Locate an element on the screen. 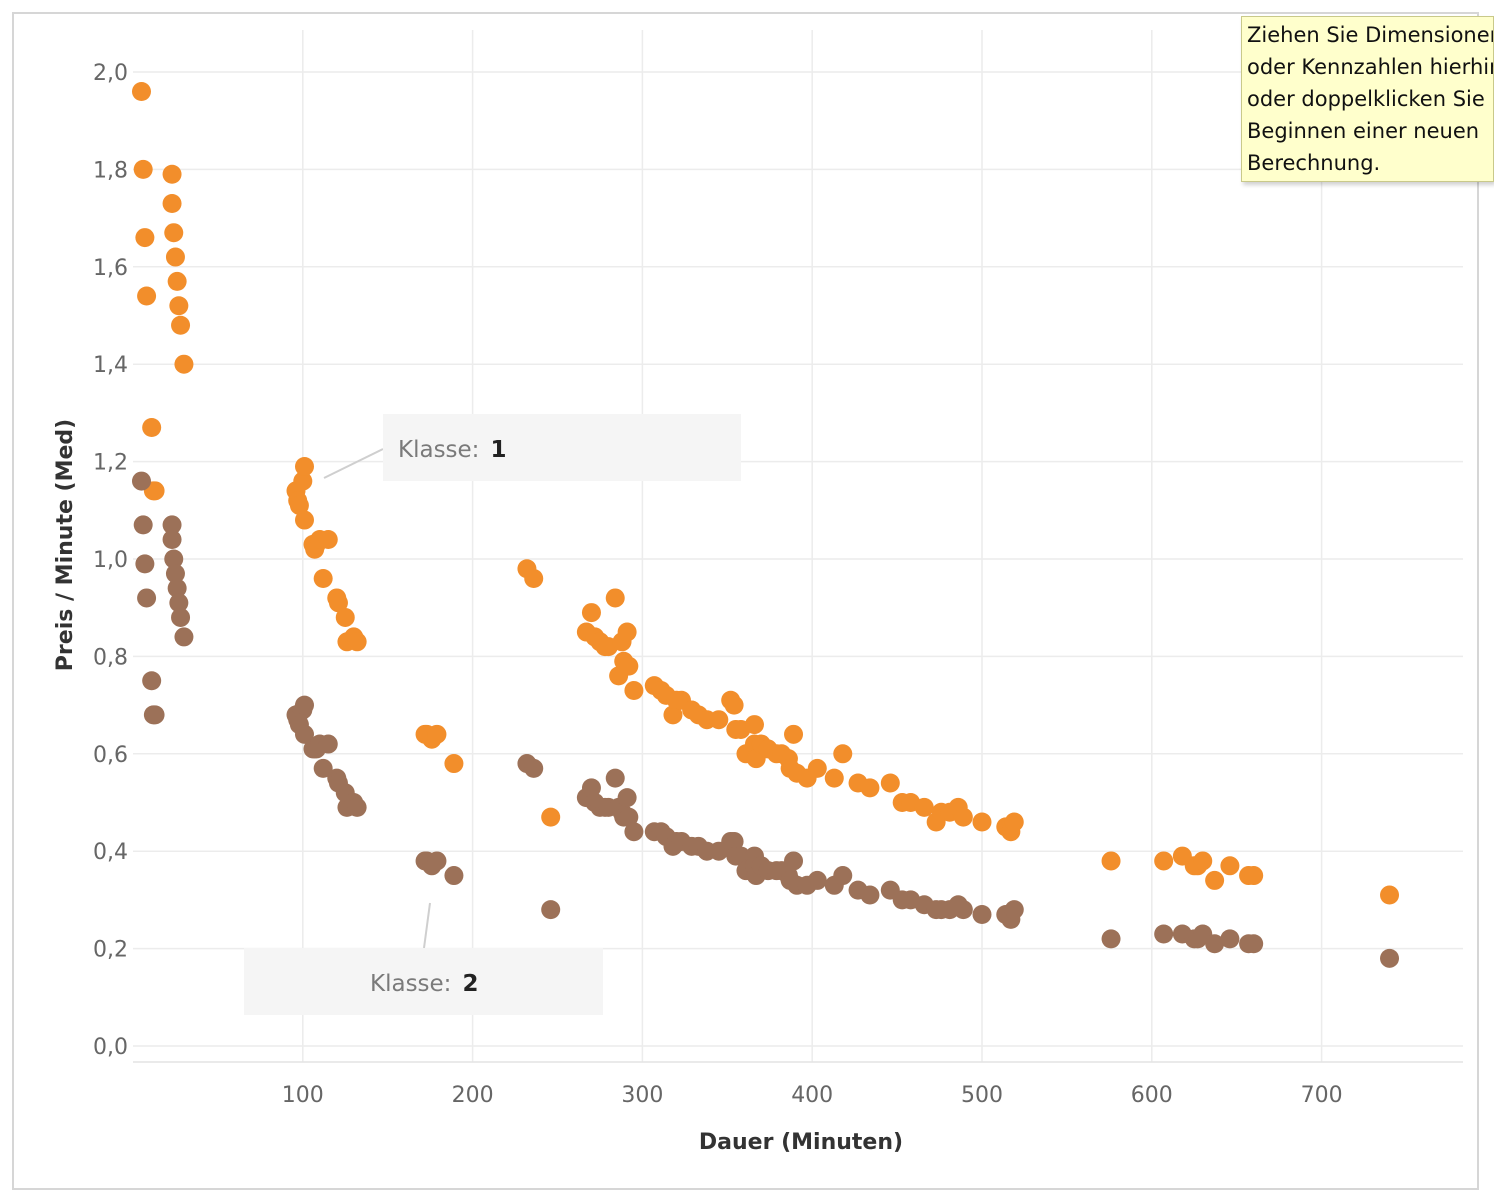 This screenshot has width=1494, height=1200. x-tick-label: 700 is located at coordinates (1322, 1095).